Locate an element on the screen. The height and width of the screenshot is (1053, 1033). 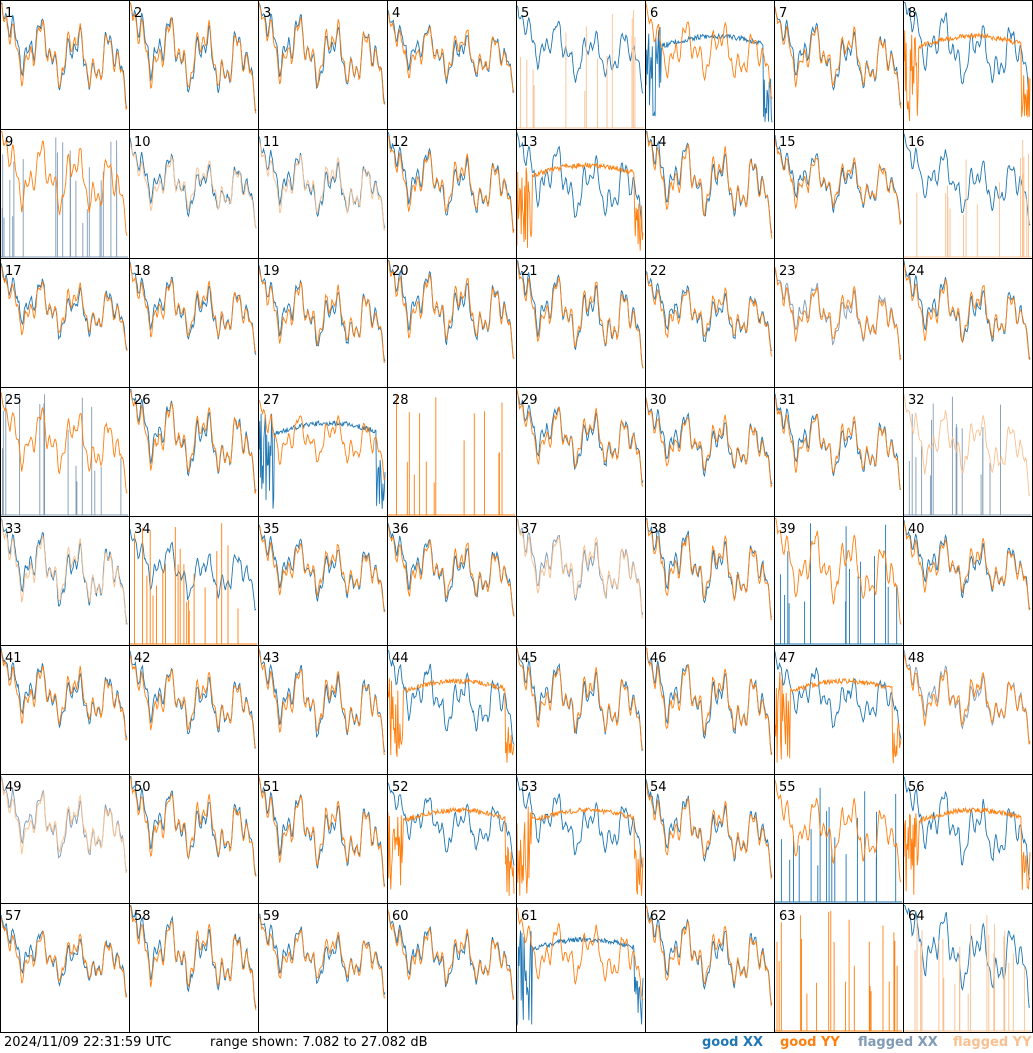
panel-14: 14 is located at coordinates (710, 194).